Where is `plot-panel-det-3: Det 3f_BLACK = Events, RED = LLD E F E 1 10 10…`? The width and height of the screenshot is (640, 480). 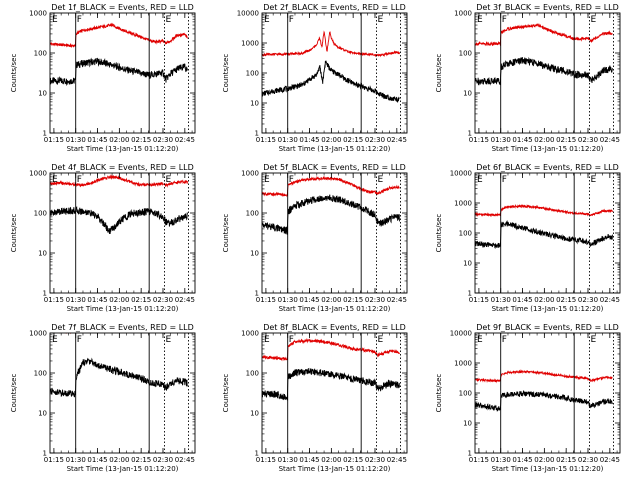 plot-panel-det-3: Det 3f_BLACK = Events, RED = LLD E F E 1 10 10… is located at coordinates (528, 78).